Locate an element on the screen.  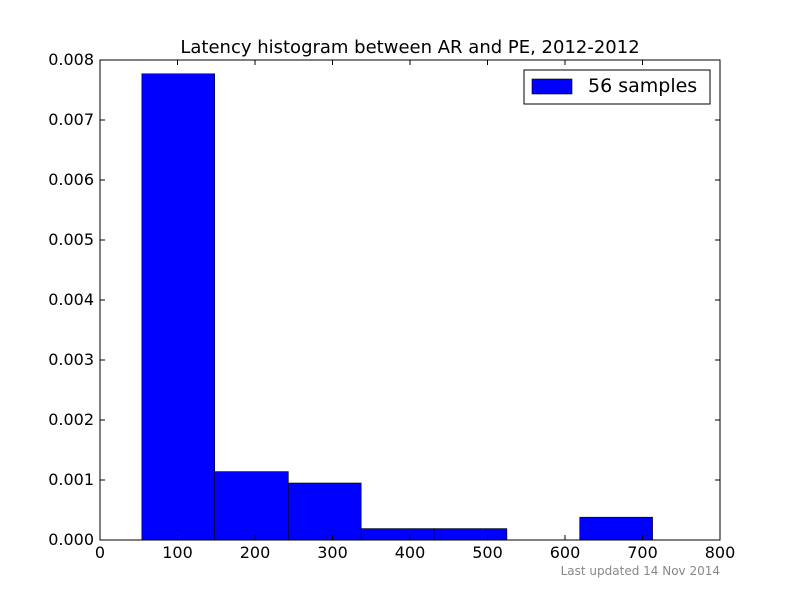
legend-swatch is located at coordinates (552, 86).